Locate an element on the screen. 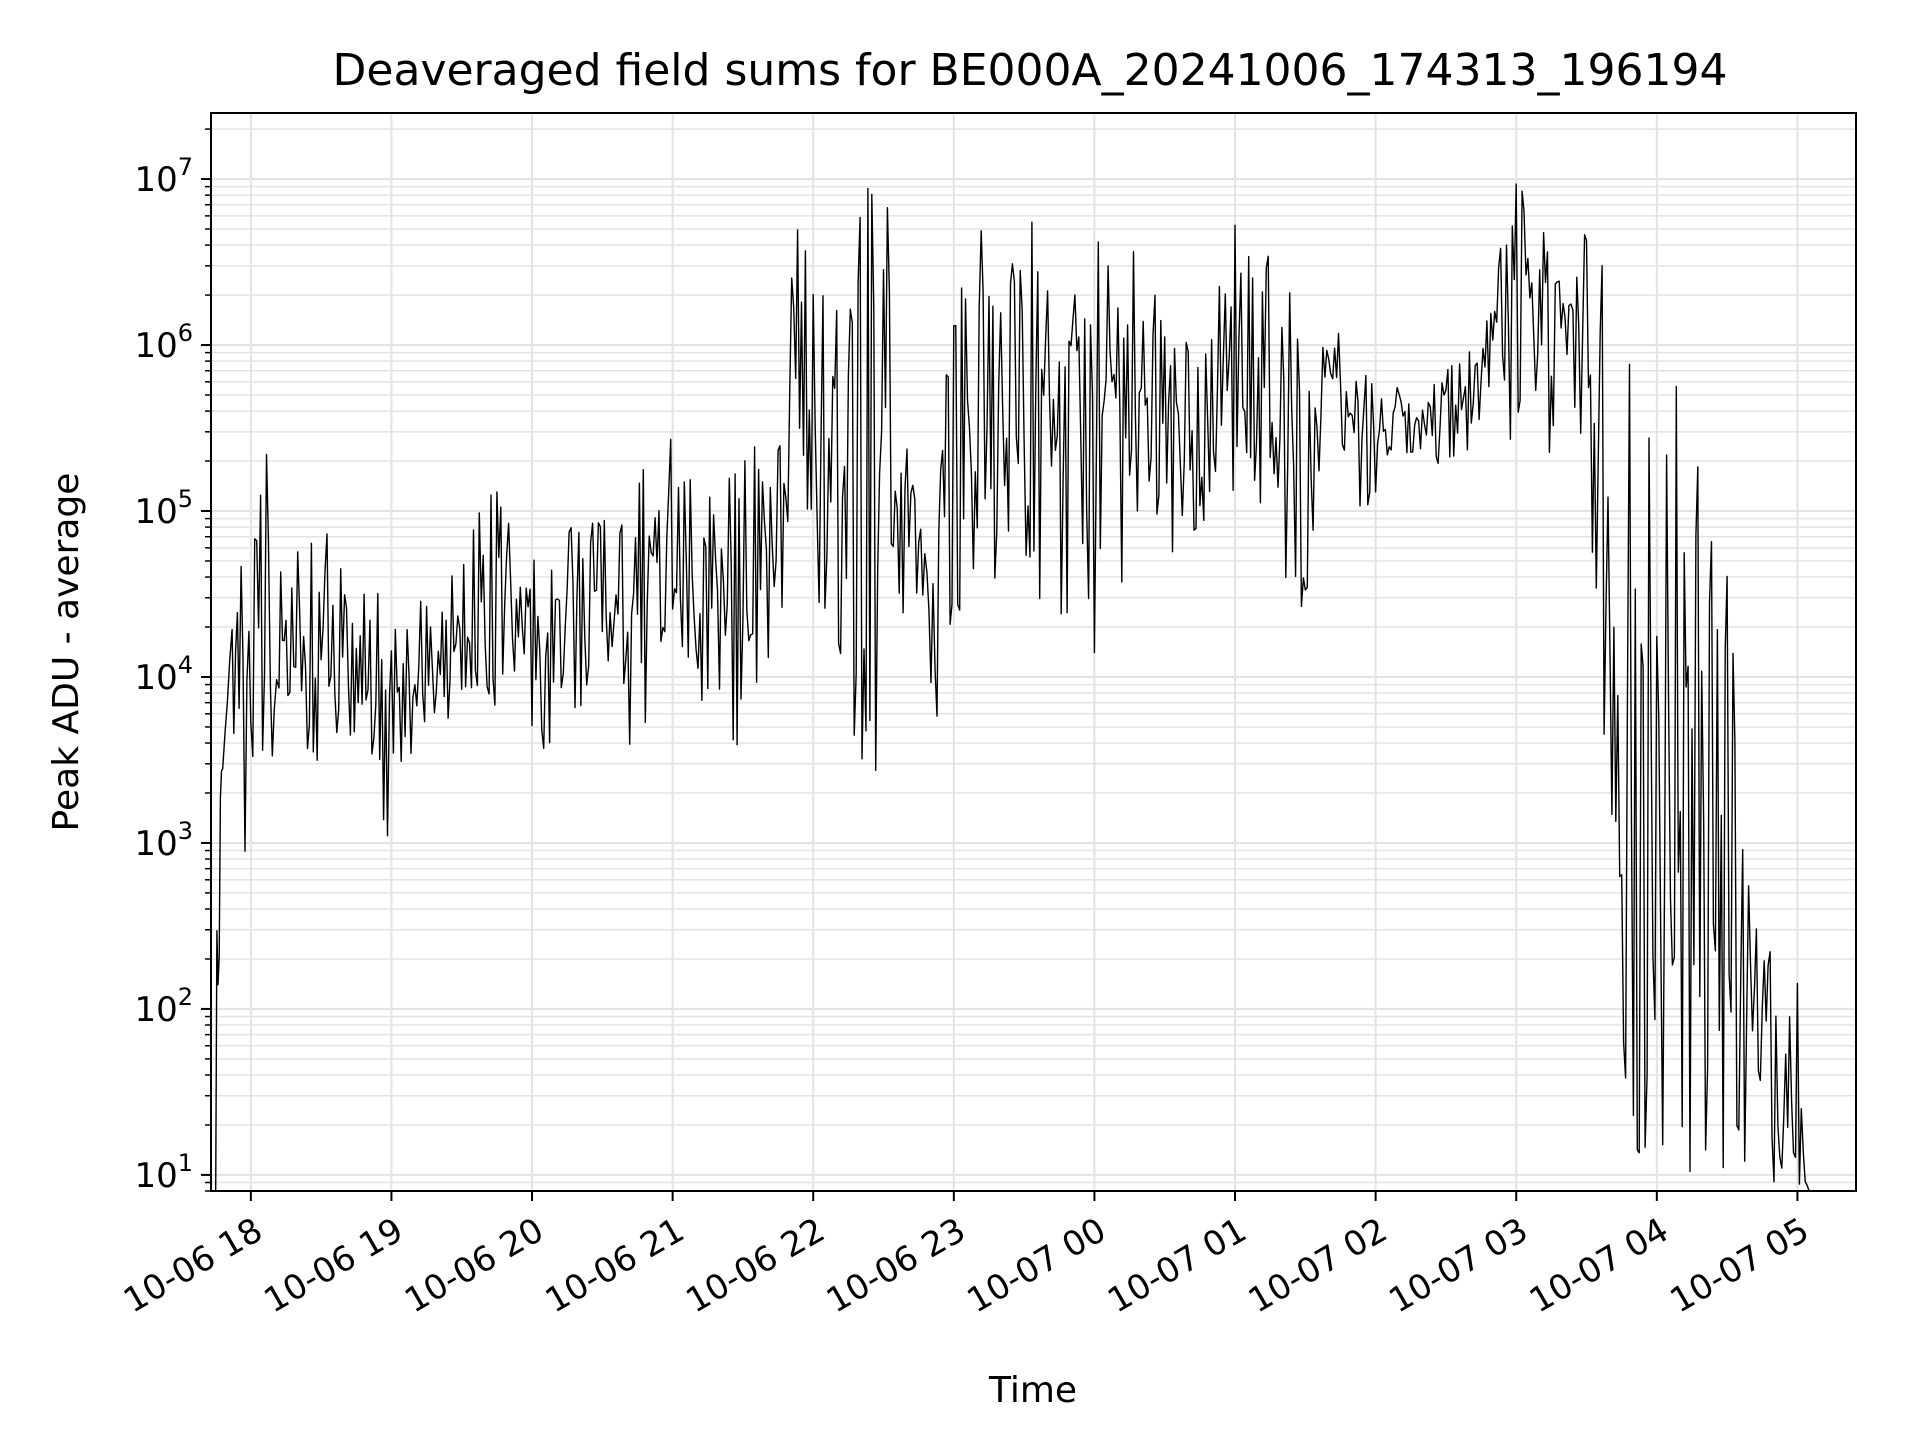 Image resolution: width=1920 pixels, height=1440 pixels. y-tick-label: 10⁵ is located at coordinates (163, 508).